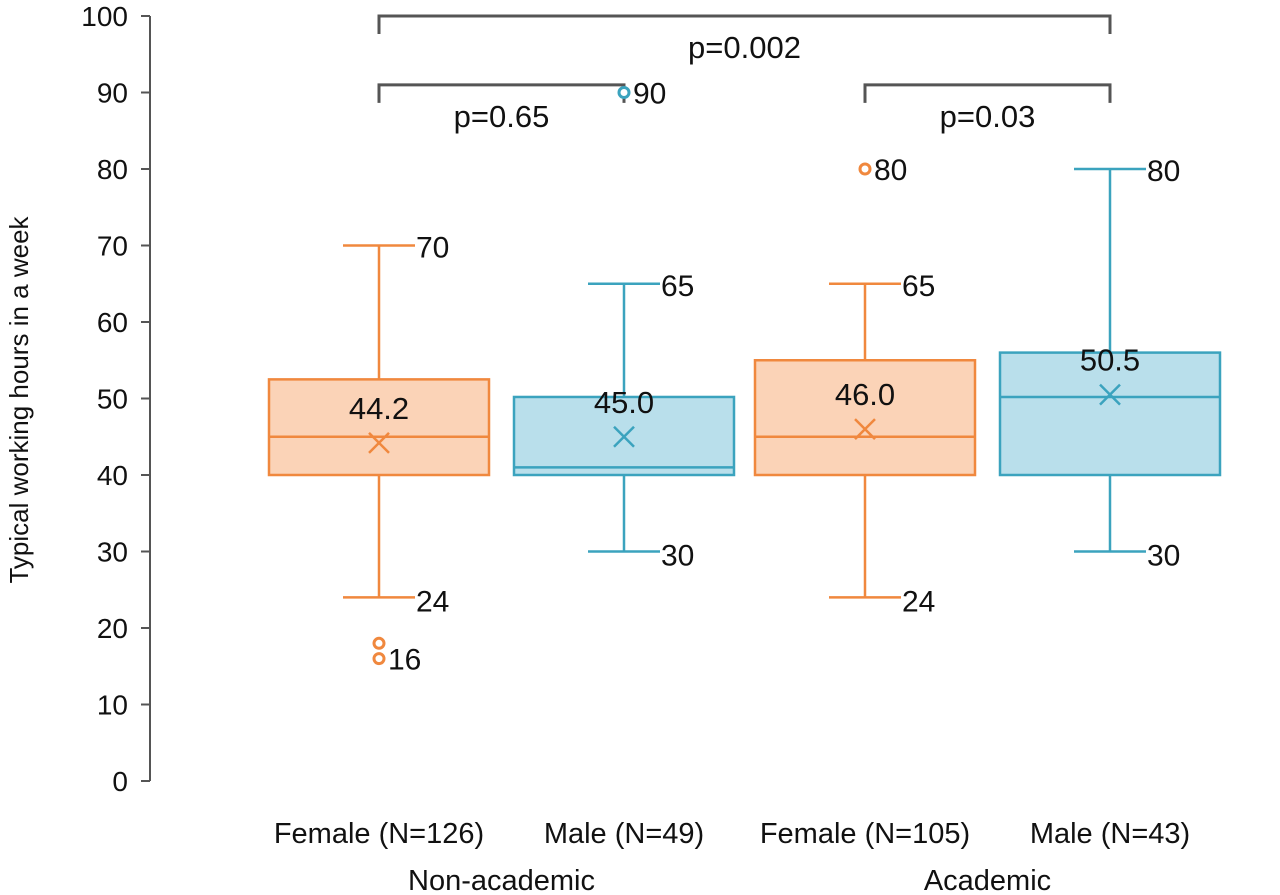 The height and width of the screenshot is (895, 1280). Describe the element at coordinates (649, 94) in the screenshot. I see `outlier-label: 90` at that location.